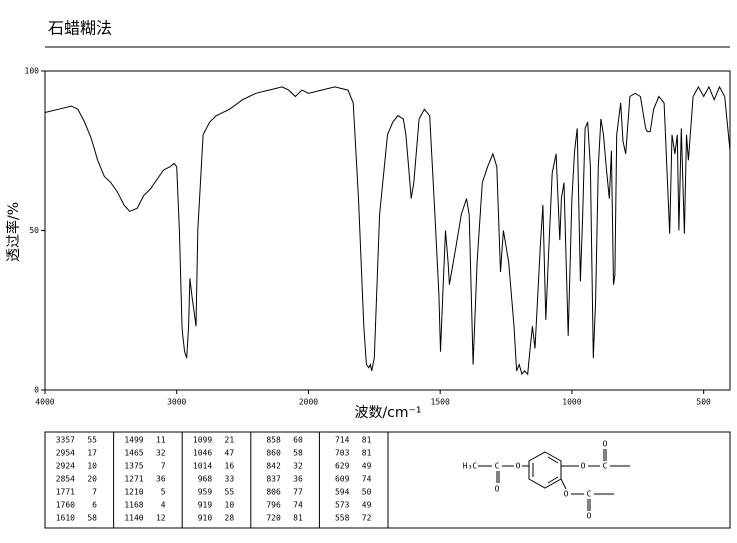 The height and width of the screenshot is (543, 737). I want to click on peak-wavenumber: 720, so click(273, 518).